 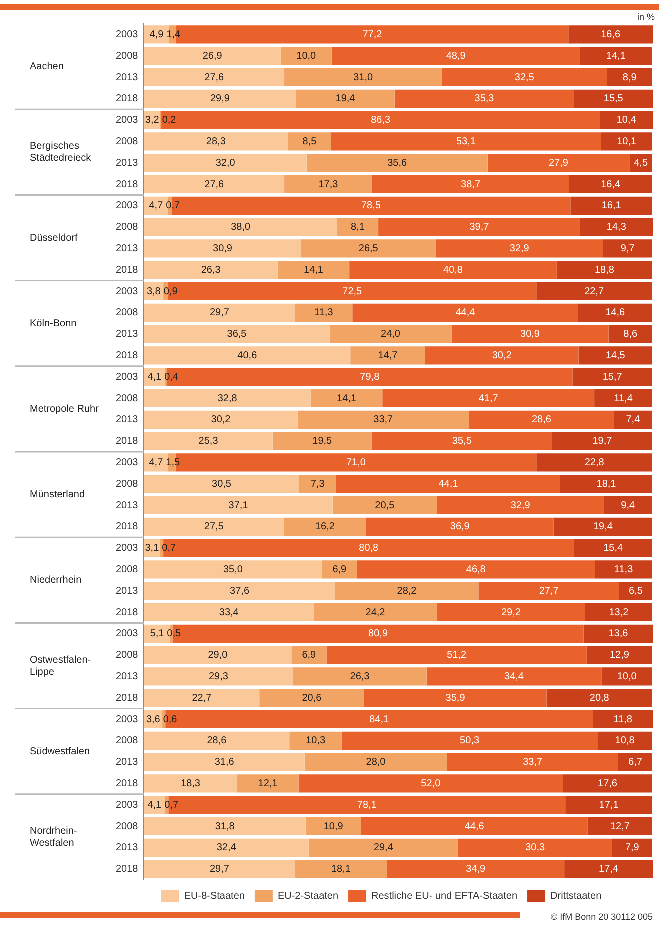 I want to click on data-label: 80,9, so click(x=378, y=634).